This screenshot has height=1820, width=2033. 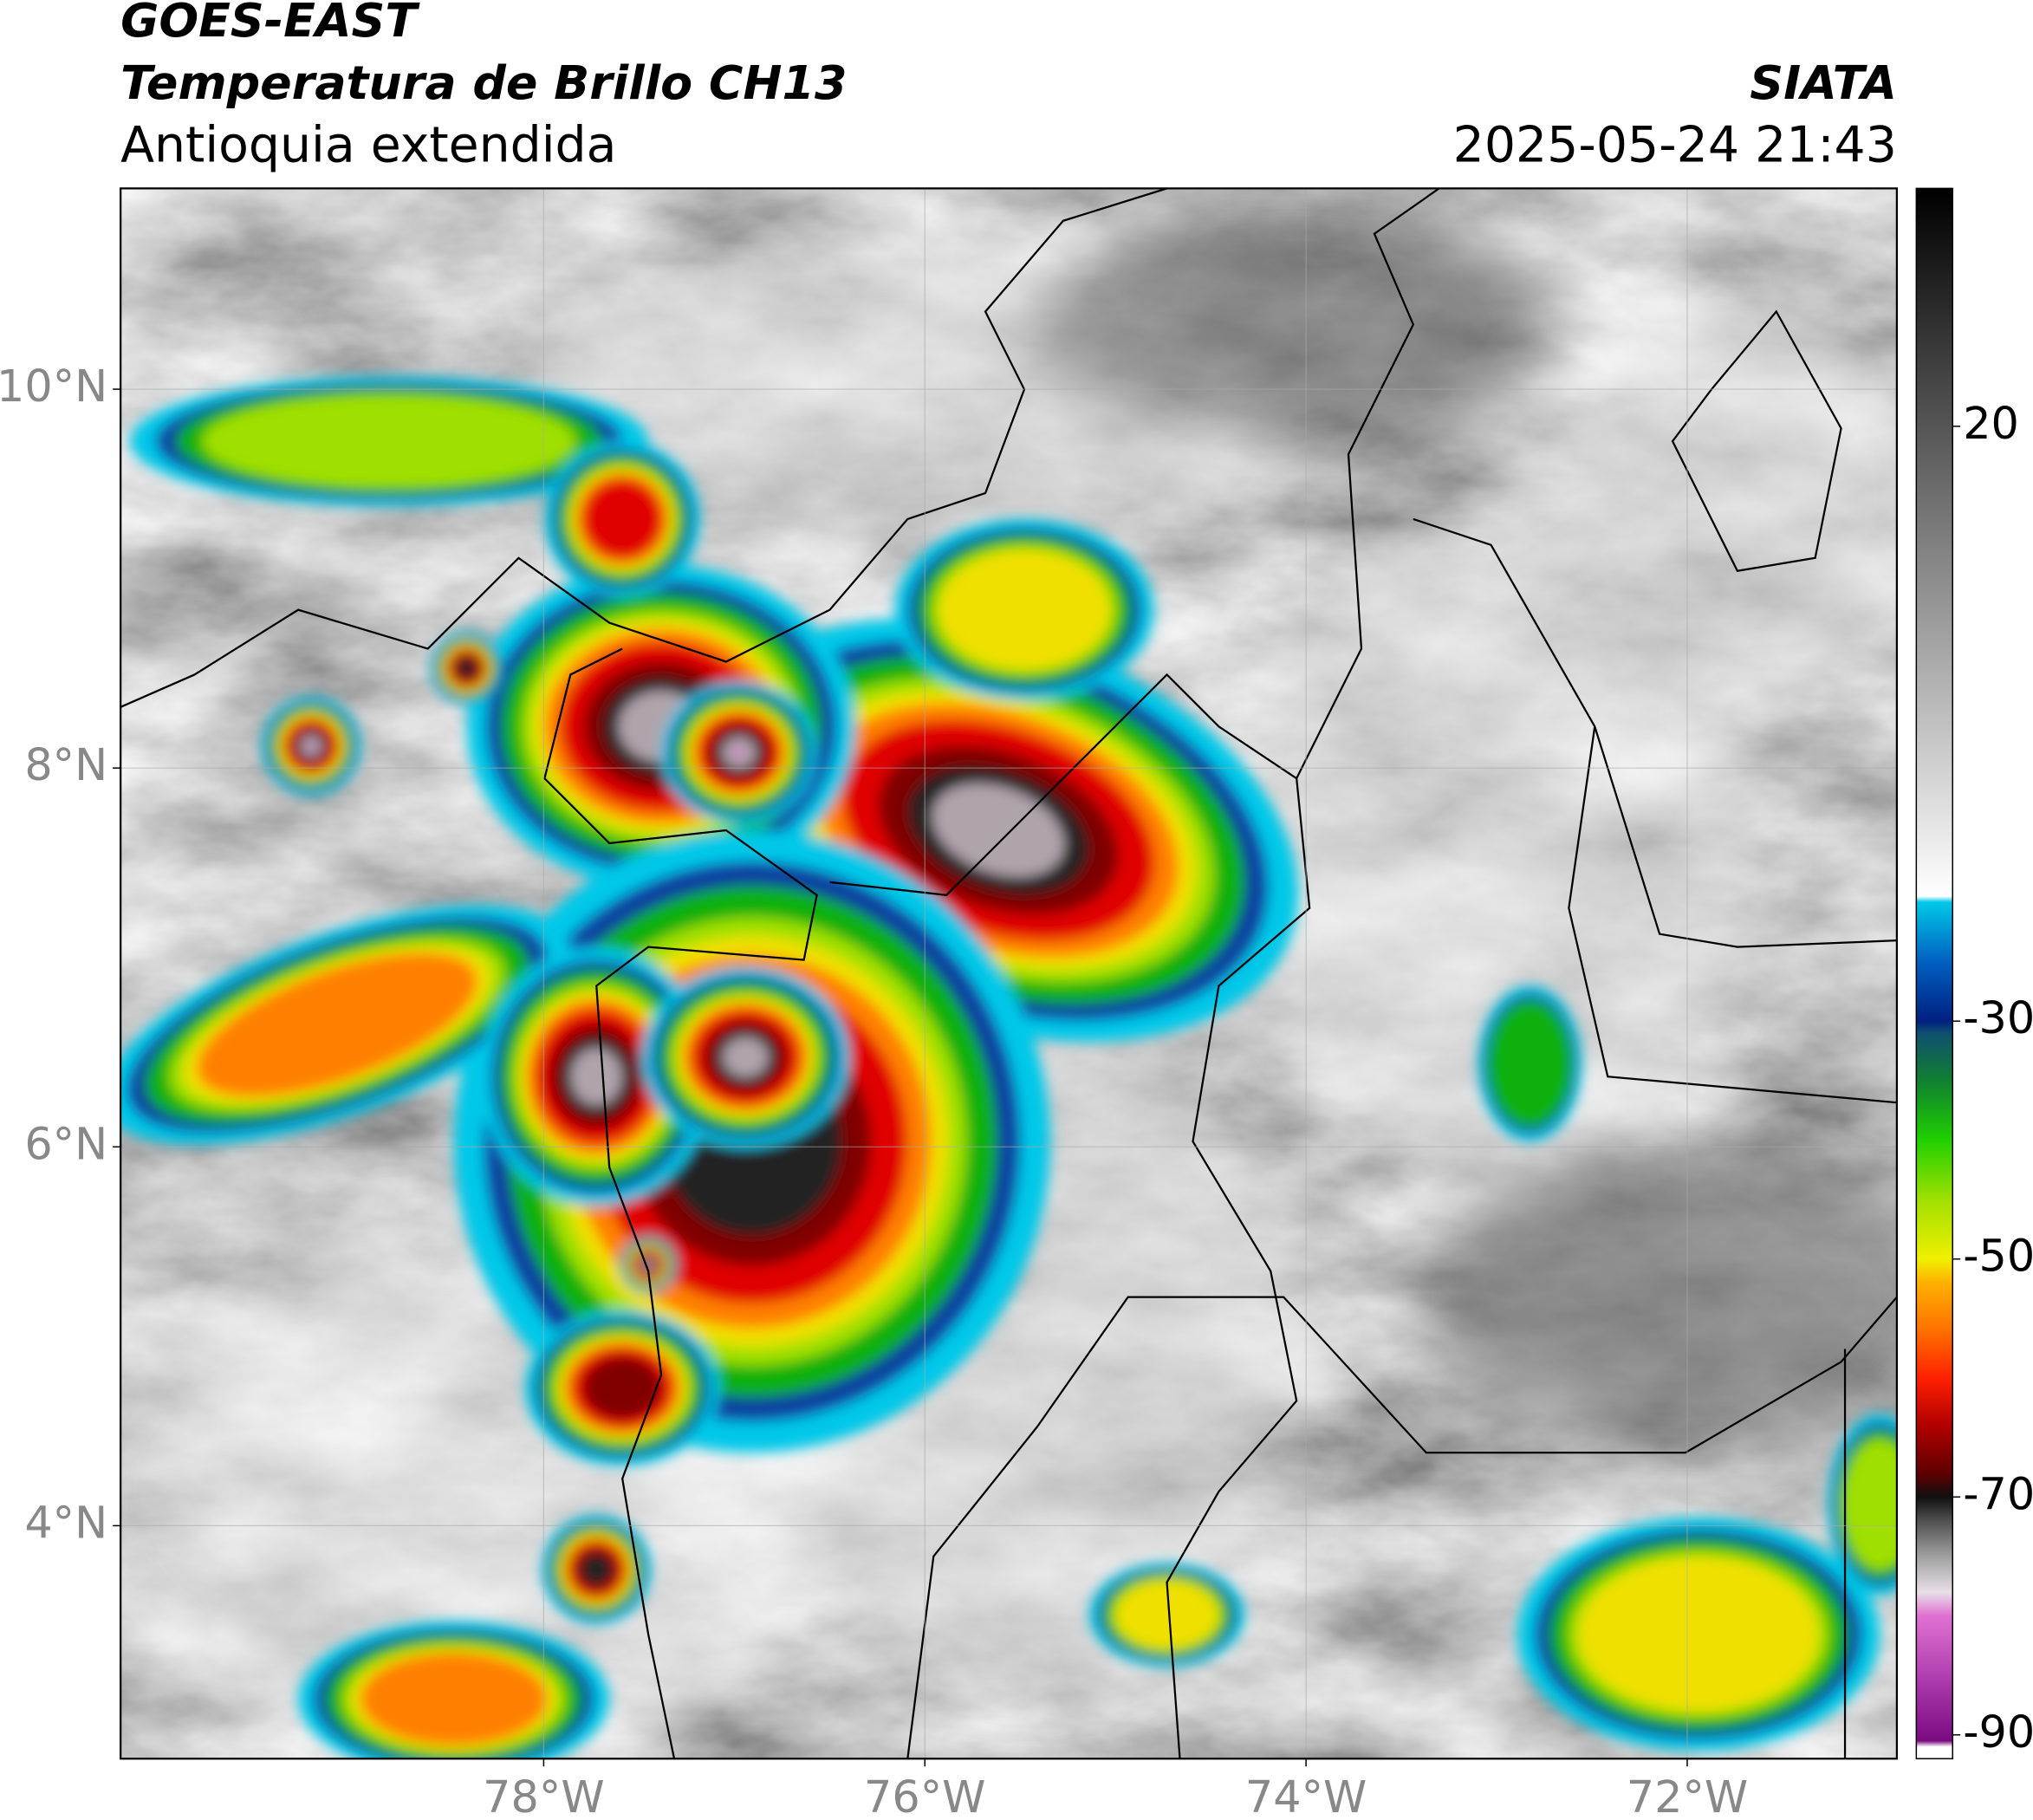 What do you see at coordinates (924, 1795) in the screenshot?
I see `x-tick-label: 76°W` at bounding box center [924, 1795].